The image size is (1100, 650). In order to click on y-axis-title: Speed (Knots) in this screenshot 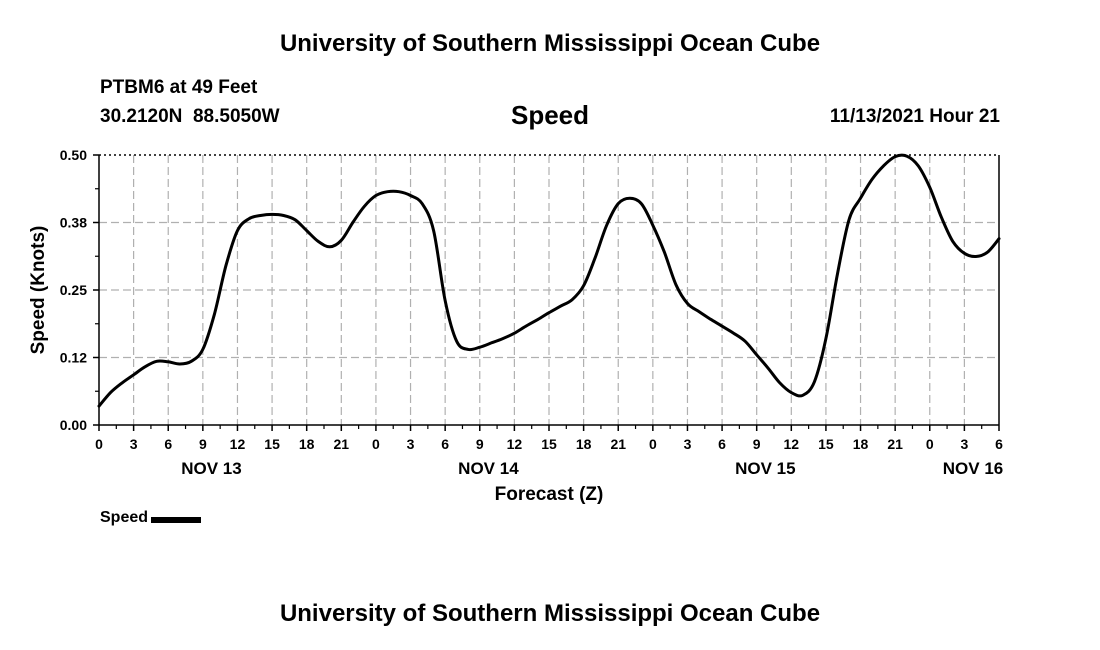, I will do `click(38, 290)`.